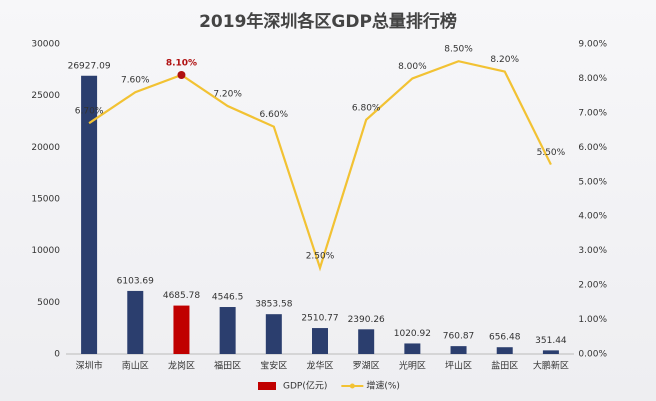 This screenshot has width=656, height=401. Describe the element at coordinates (505, 338) in the screenshot. I see `bar-value-label: 656.48` at that location.